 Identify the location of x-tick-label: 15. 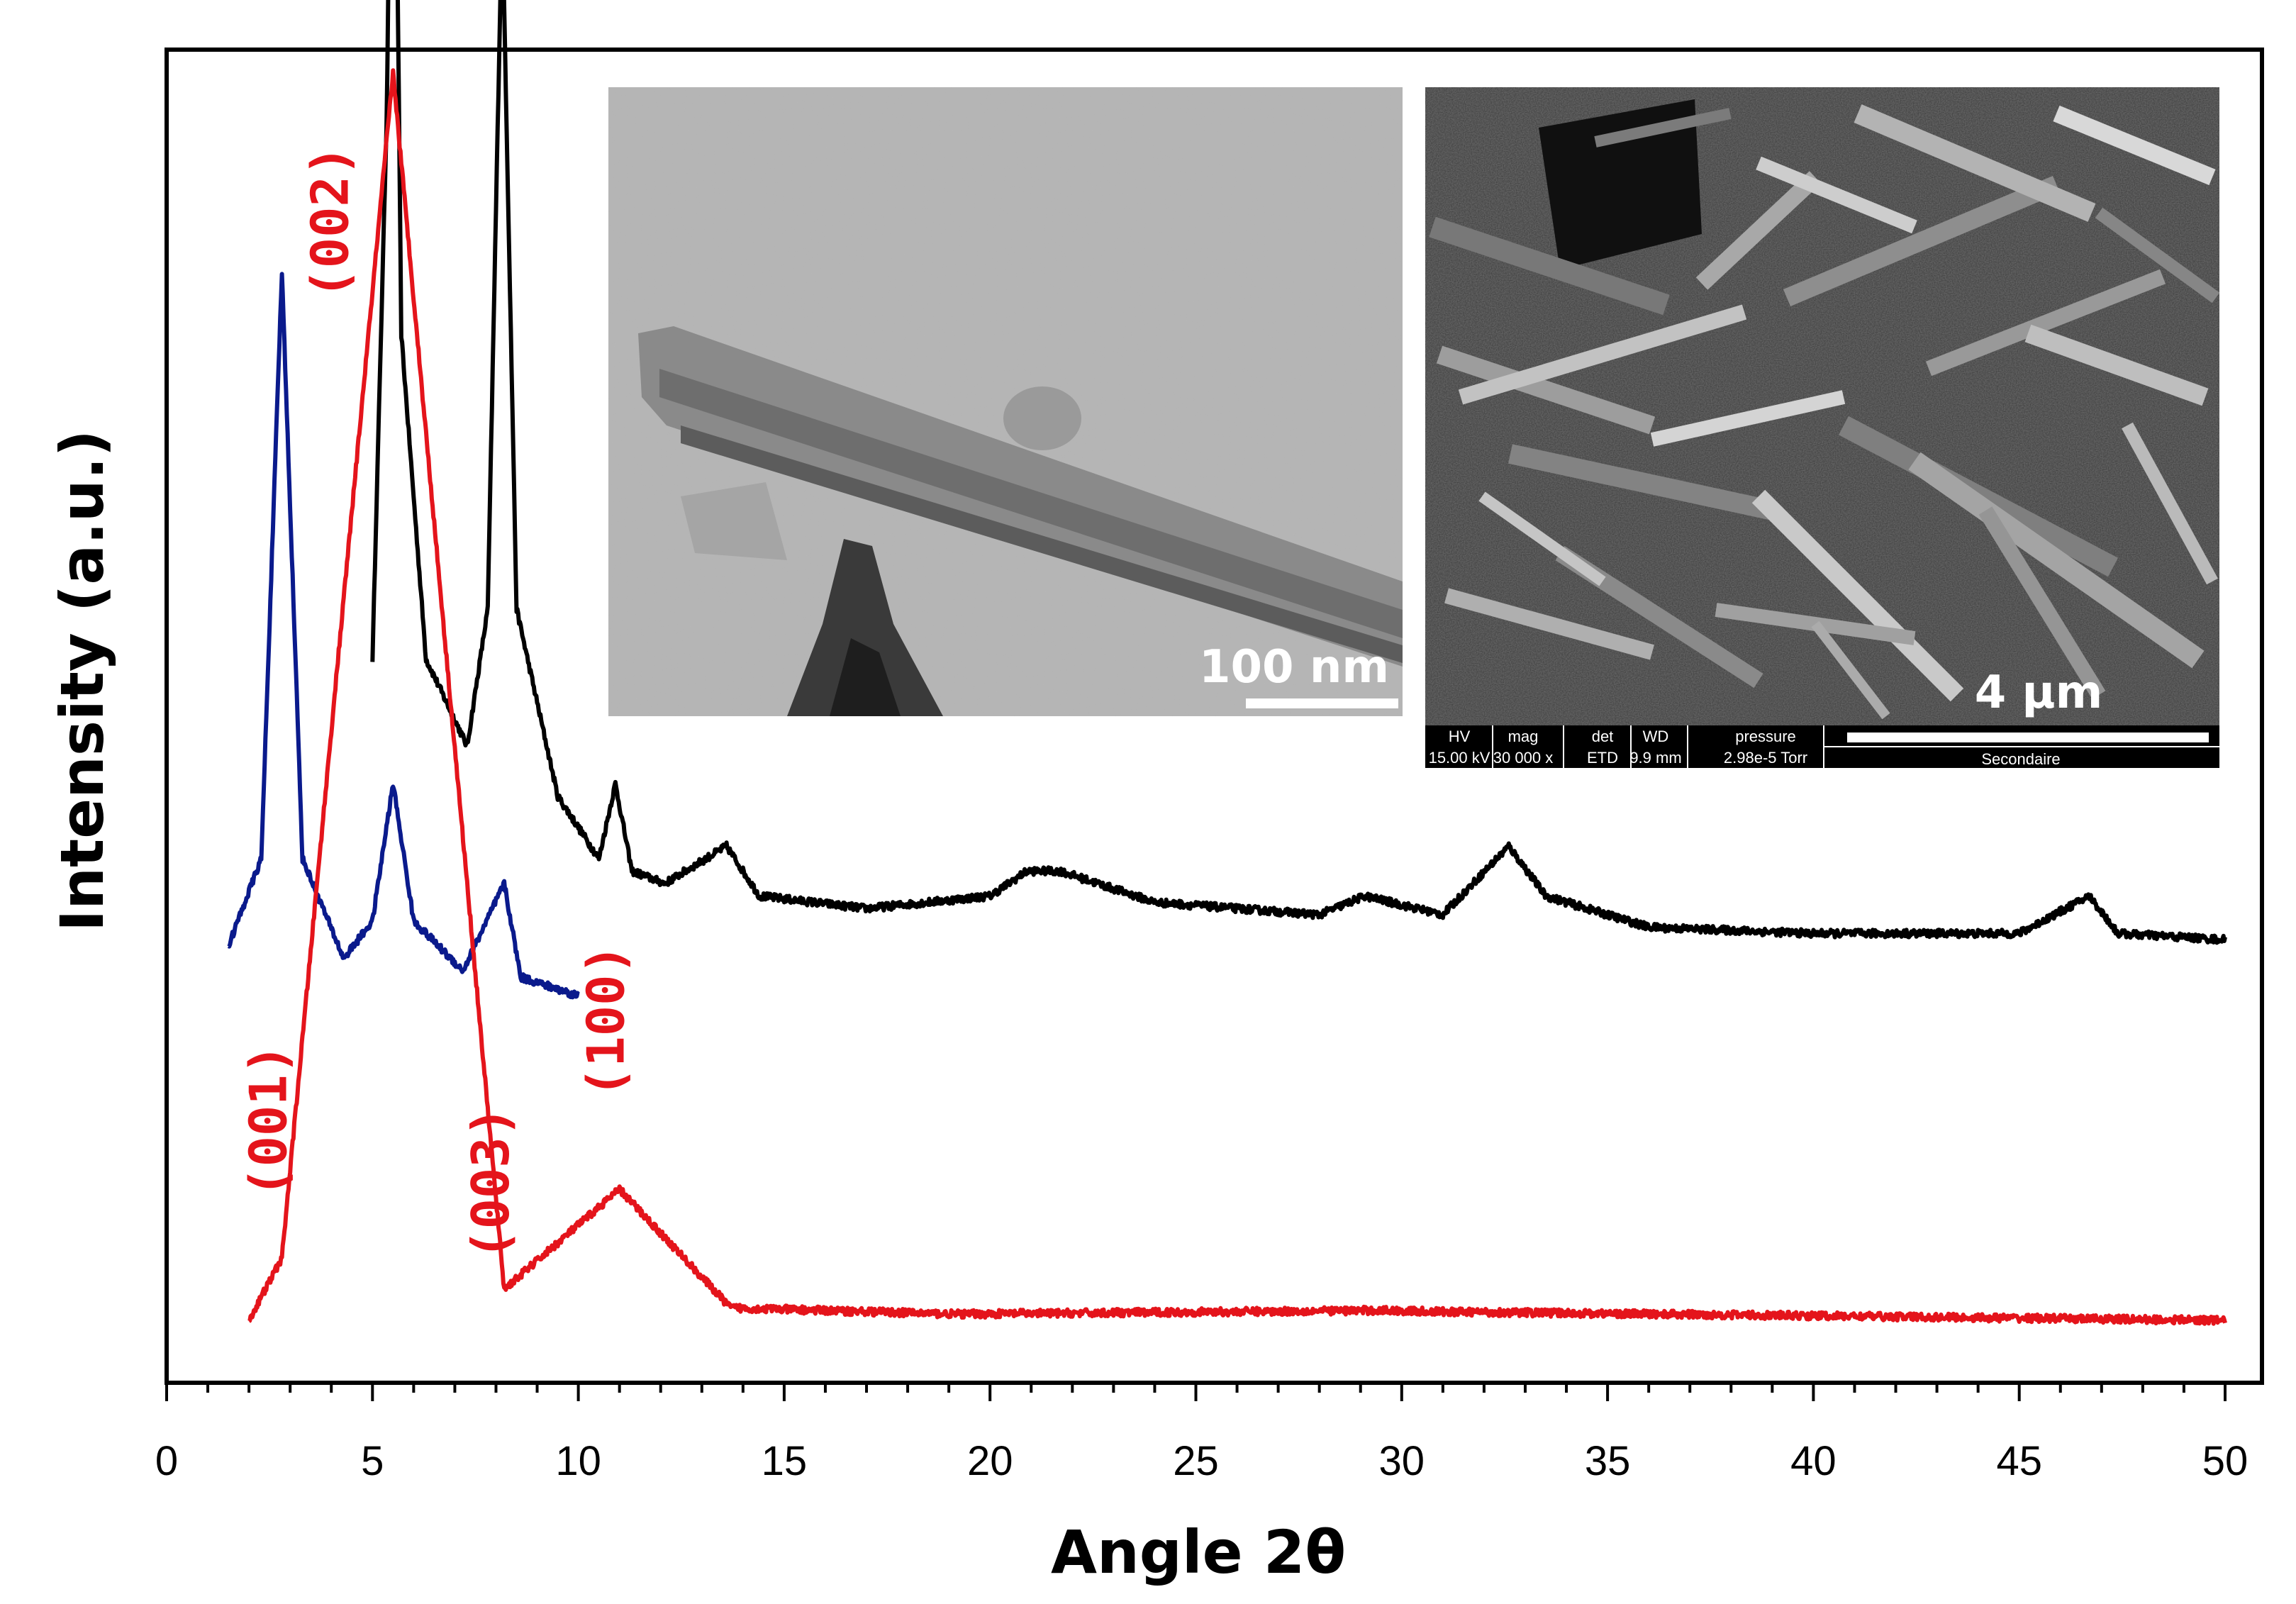
(785, 1461).